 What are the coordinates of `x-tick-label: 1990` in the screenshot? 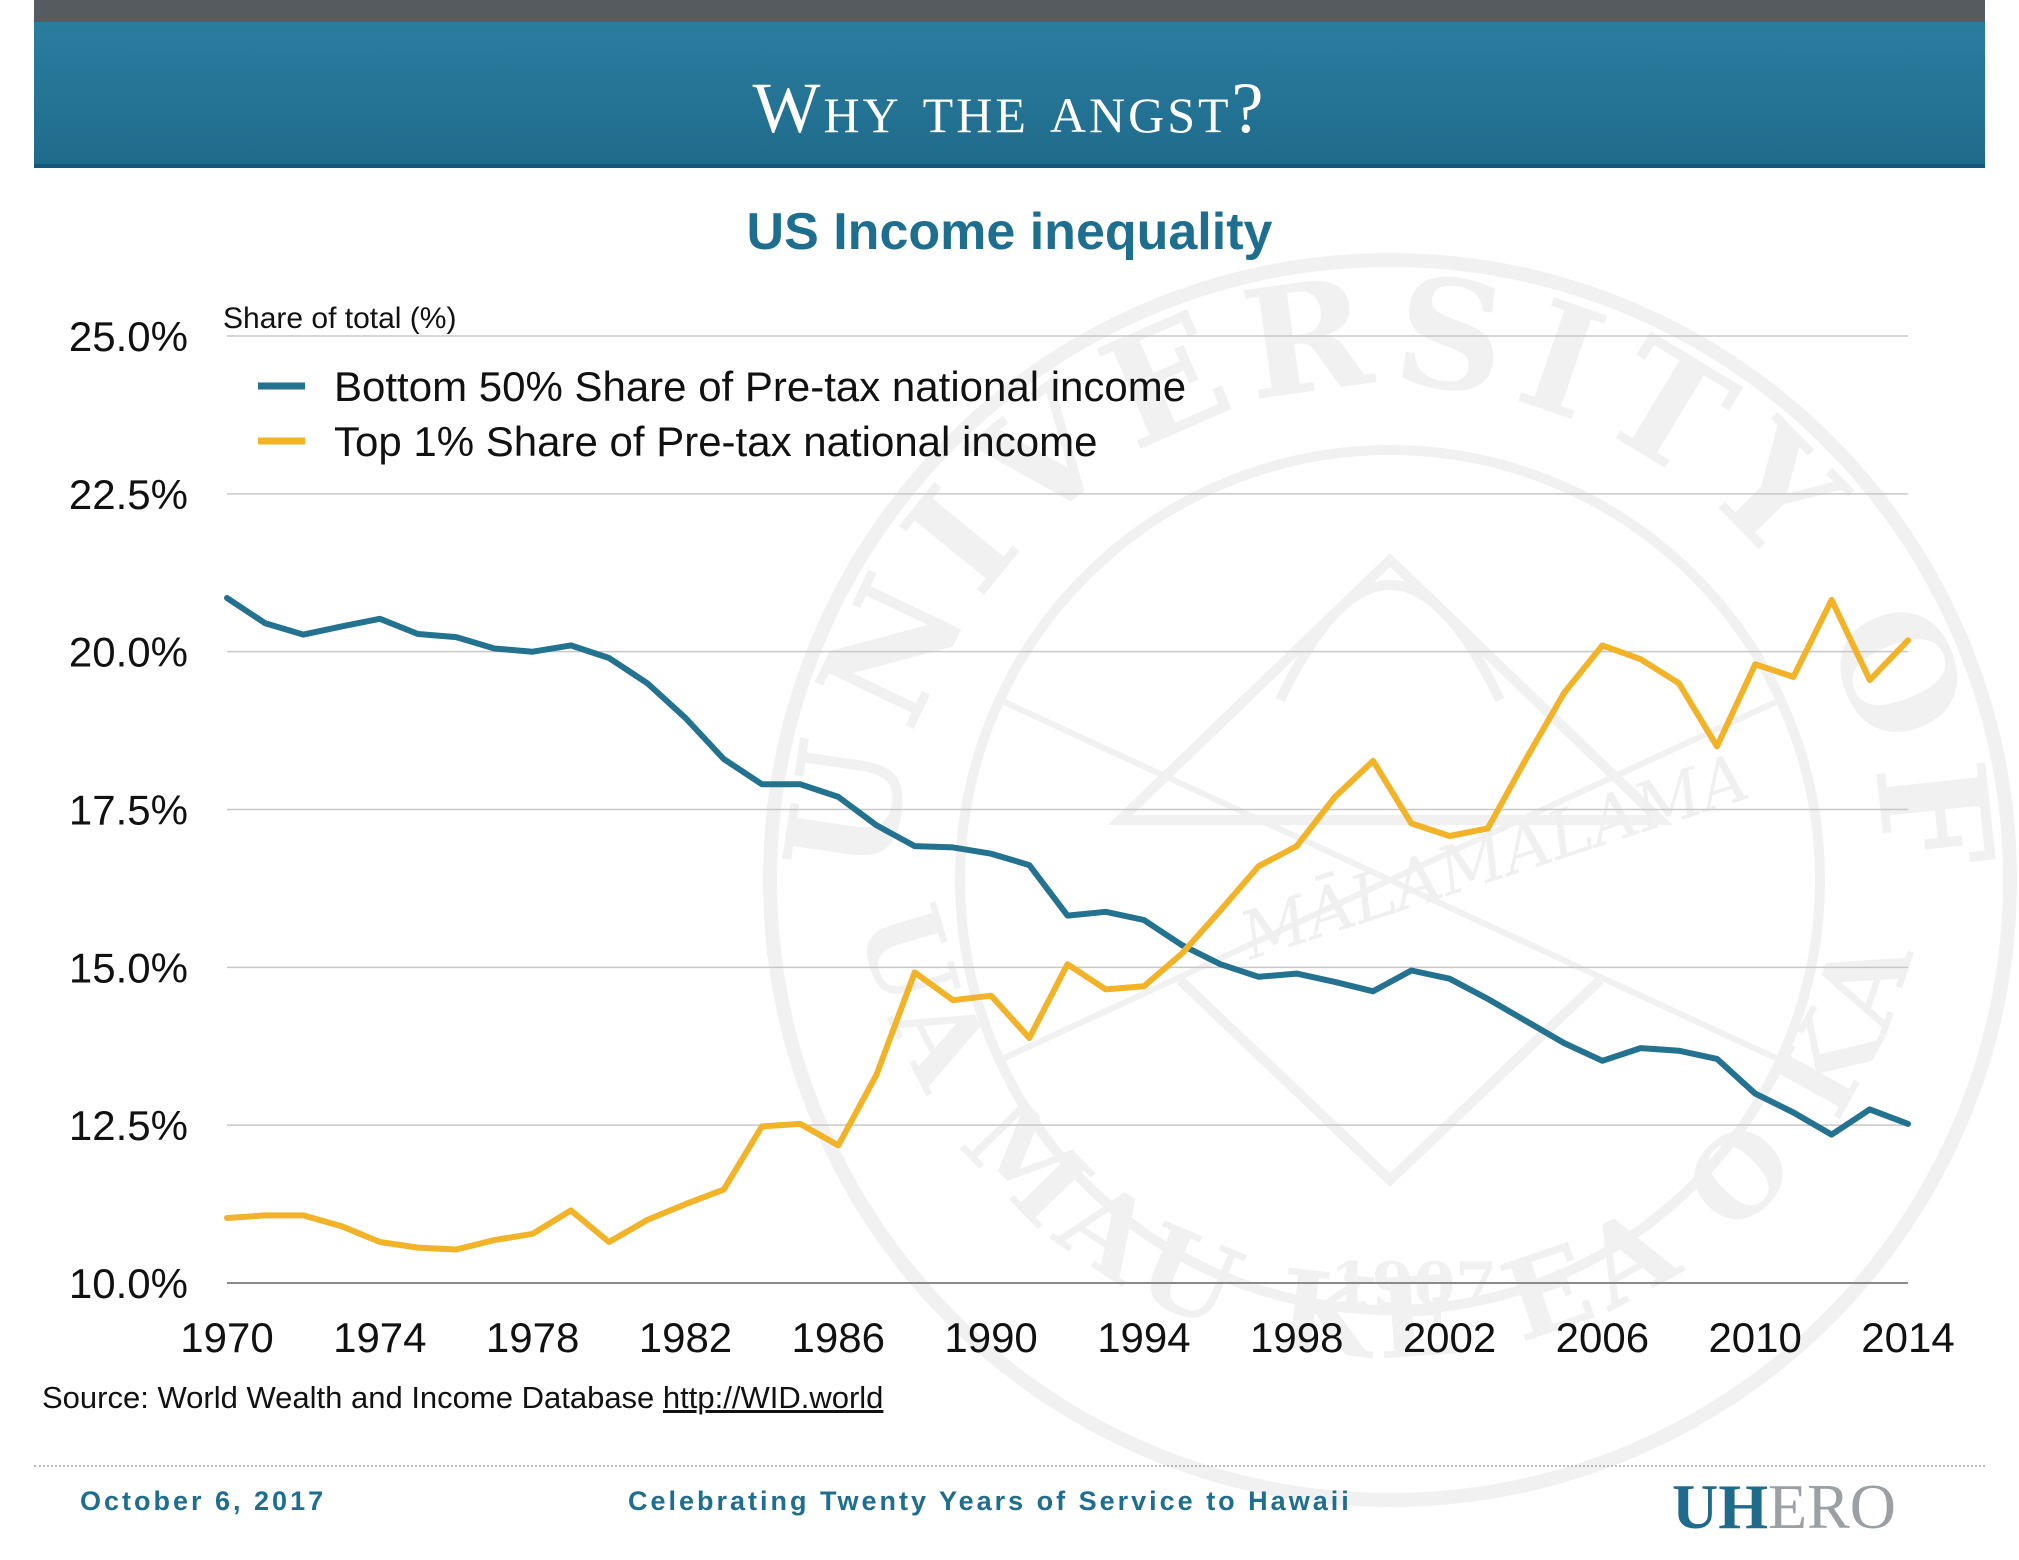 It's located at (990, 1337).